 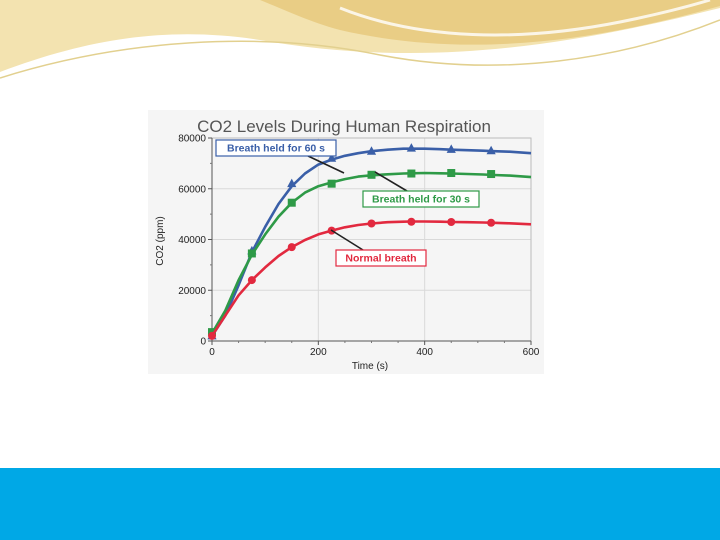 I want to click on x-tick-label: 600, so click(x=531, y=352).